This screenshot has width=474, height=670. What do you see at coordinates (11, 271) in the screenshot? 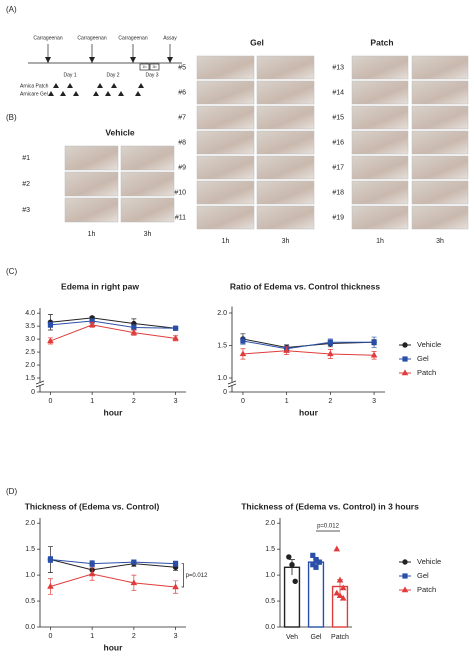
I see `panel-label: (C)` at bounding box center [11, 271].